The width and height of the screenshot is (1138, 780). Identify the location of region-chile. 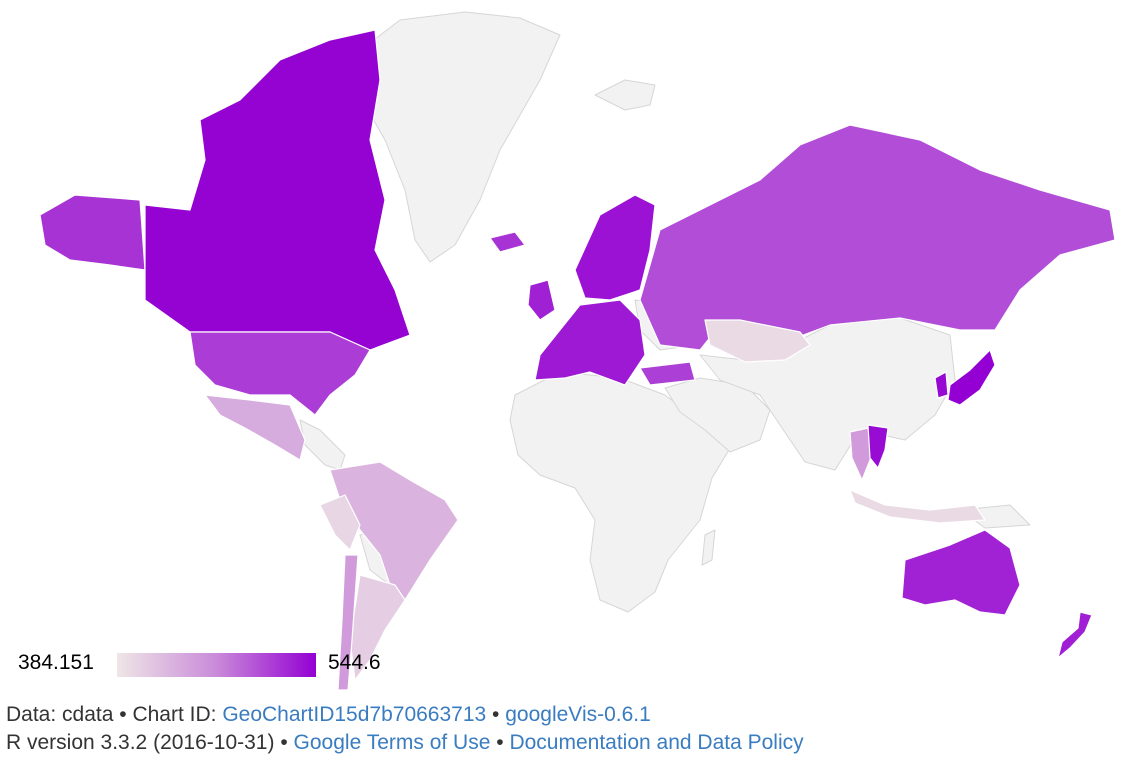
(348, 622).